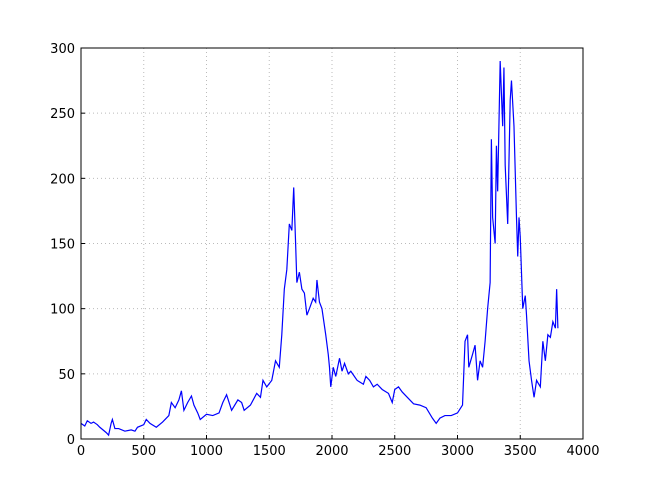 This screenshot has height=488, width=648. Describe the element at coordinates (62, 245) in the screenshot. I see `y-tick-label: 150` at that location.